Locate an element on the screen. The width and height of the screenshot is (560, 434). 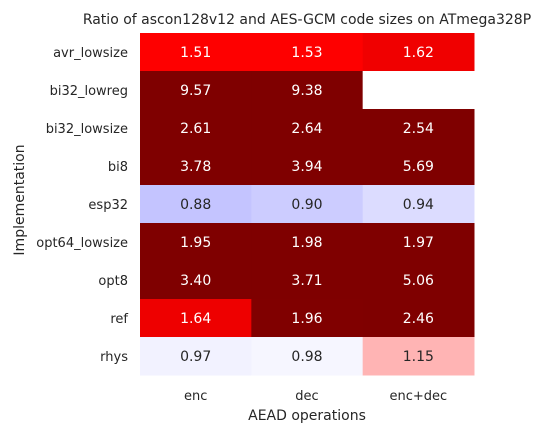
heatmap-cell-value: 3.40 is located at coordinates (195, 281).